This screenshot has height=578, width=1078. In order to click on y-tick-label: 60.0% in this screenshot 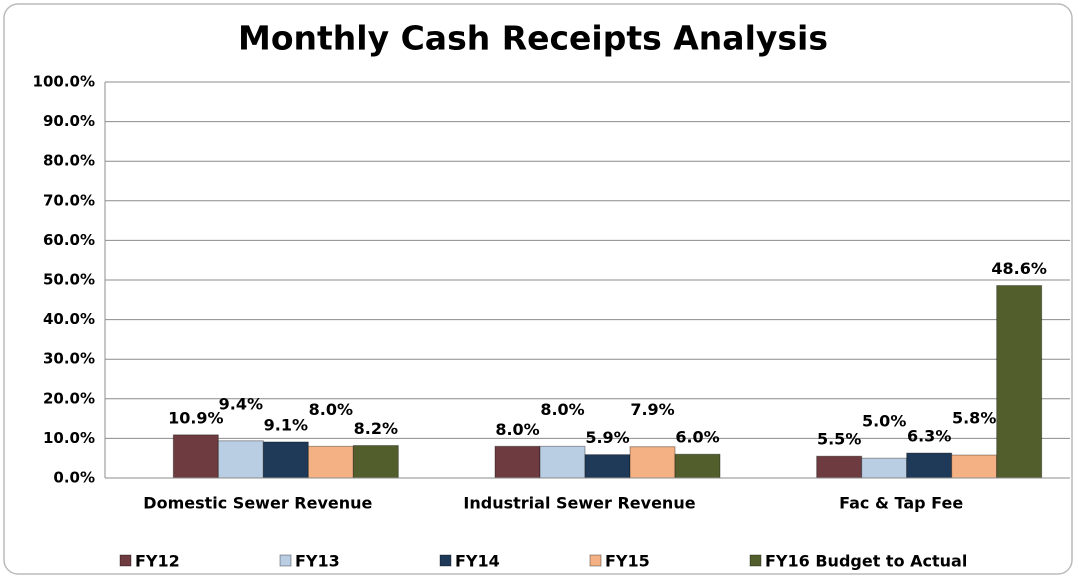, I will do `click(69, 240)`.